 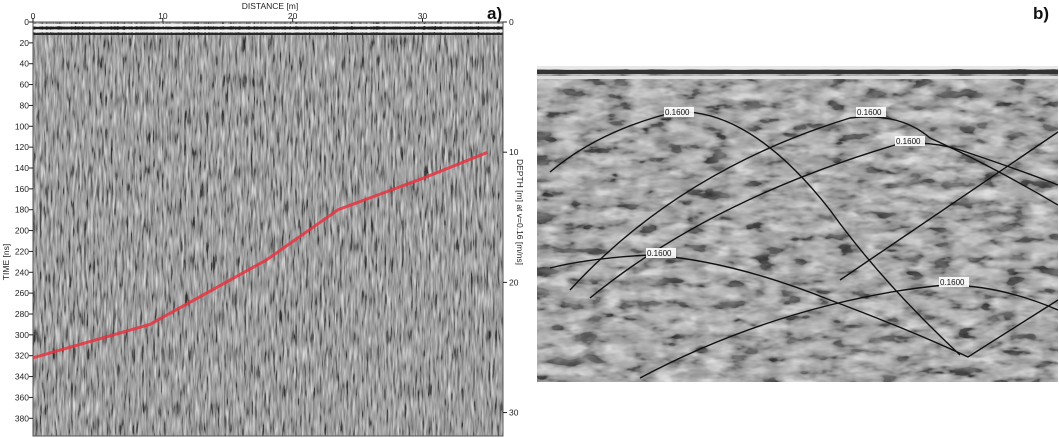 I want to click on left-tick-label: 40, so click(x=25, y=64).